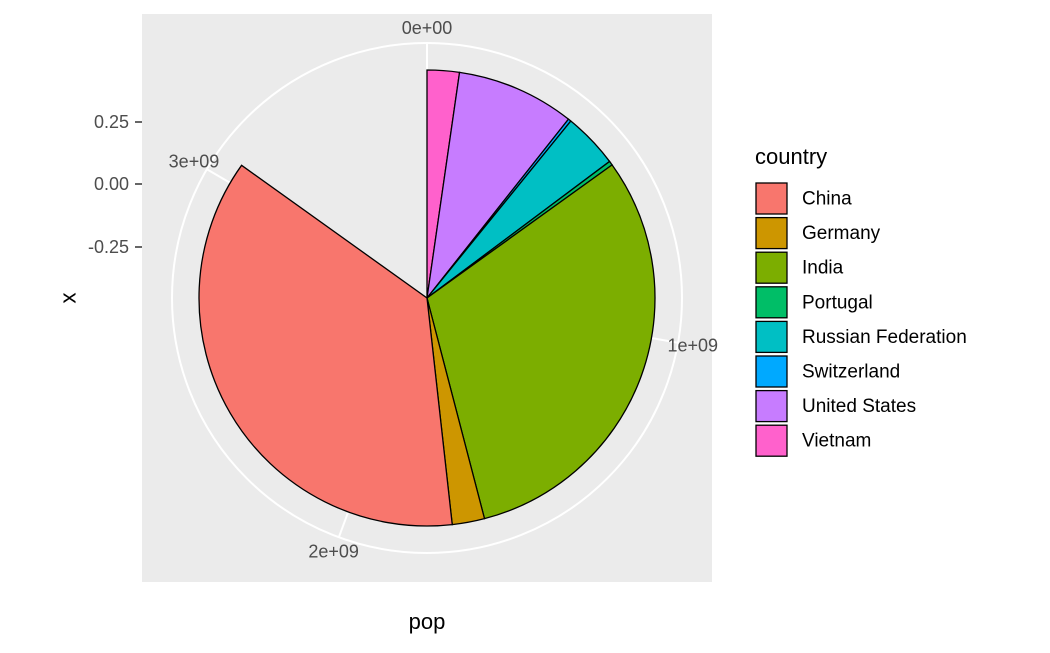 This screenshot has height=653, width=1050. Describe the element at coordinates (111, 184) in the screenshot. I see `y-tick-label: 0.00` at that location.